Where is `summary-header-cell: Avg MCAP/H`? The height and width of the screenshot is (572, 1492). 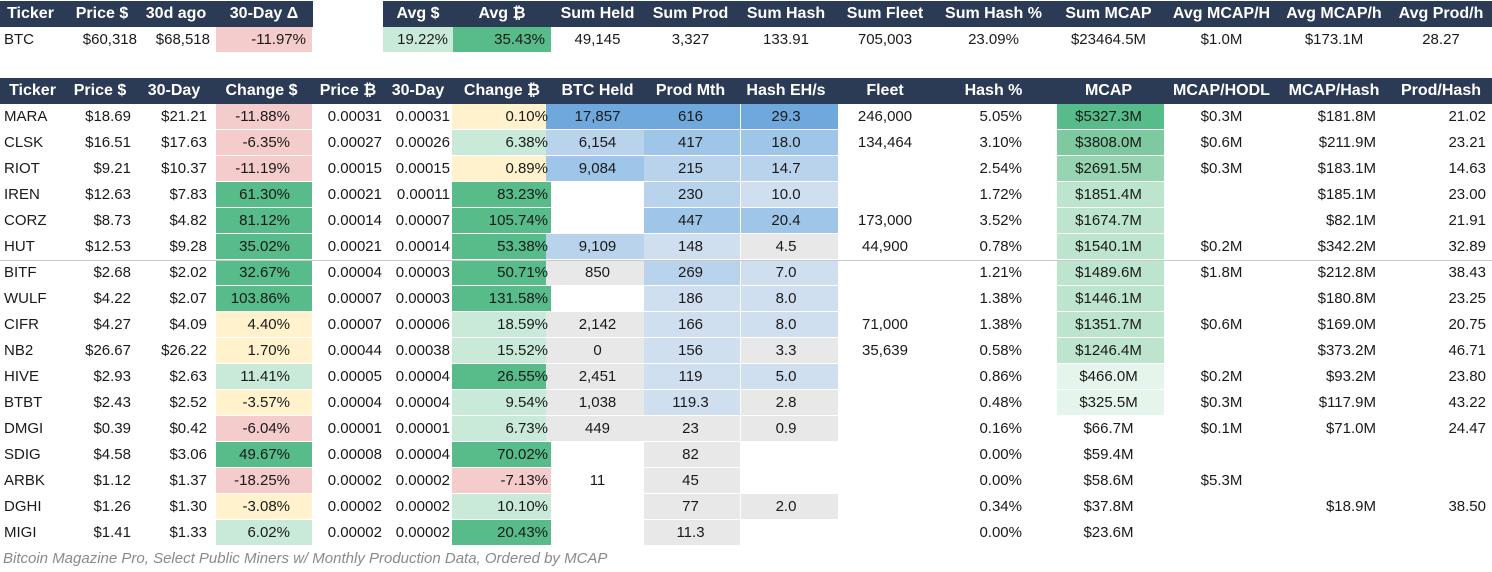 summary-header-cell: Avg MCAP/H is located at coordinates (1221, 13).